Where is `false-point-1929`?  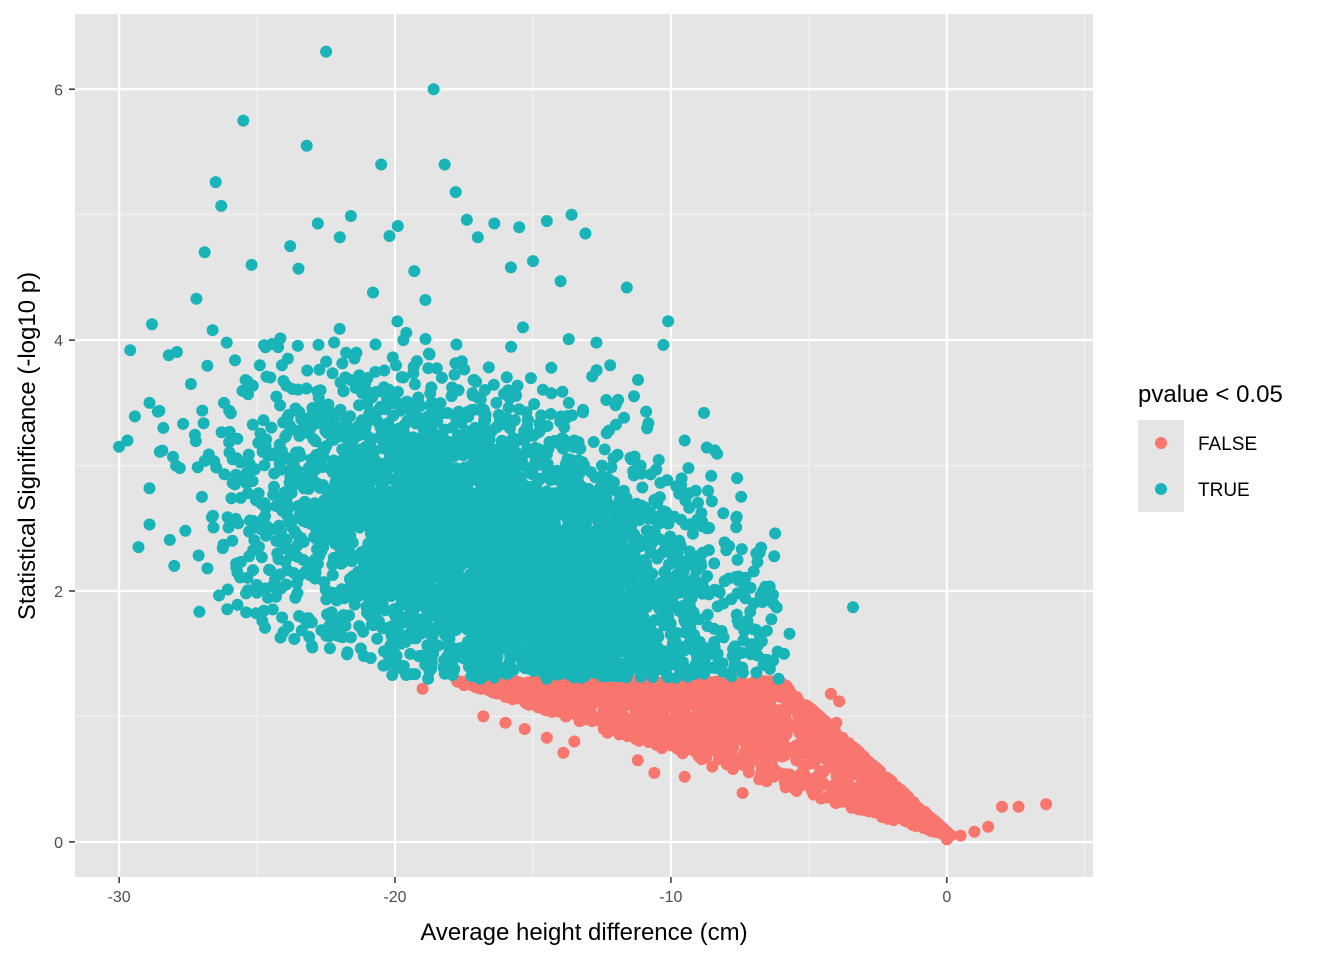 false-point-1929 is located at coordinates (483, 716).